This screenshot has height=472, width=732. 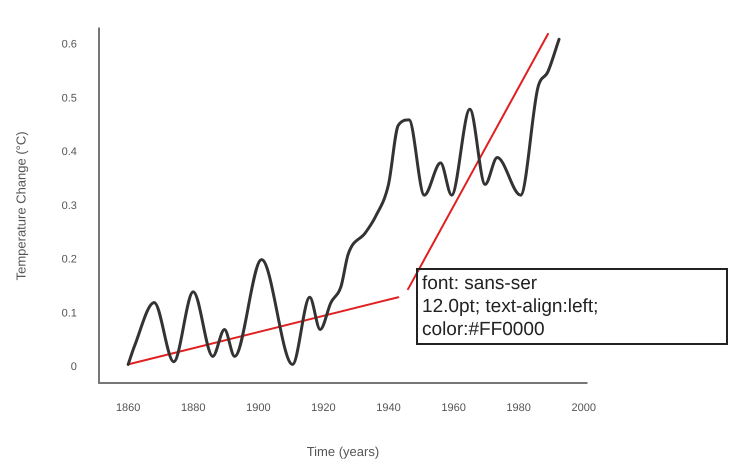 What do you see at coordinates (69, 206) in the screenshot?
I see `y-tick-label: 0.3` at bounding box center [69, 206].